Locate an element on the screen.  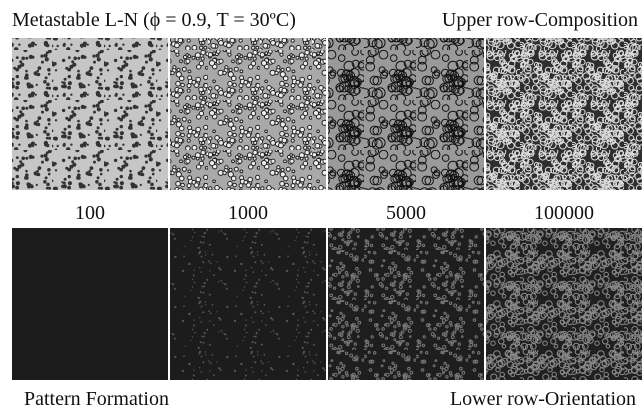
time-label: 1000 is located at coordinates (248, 213).